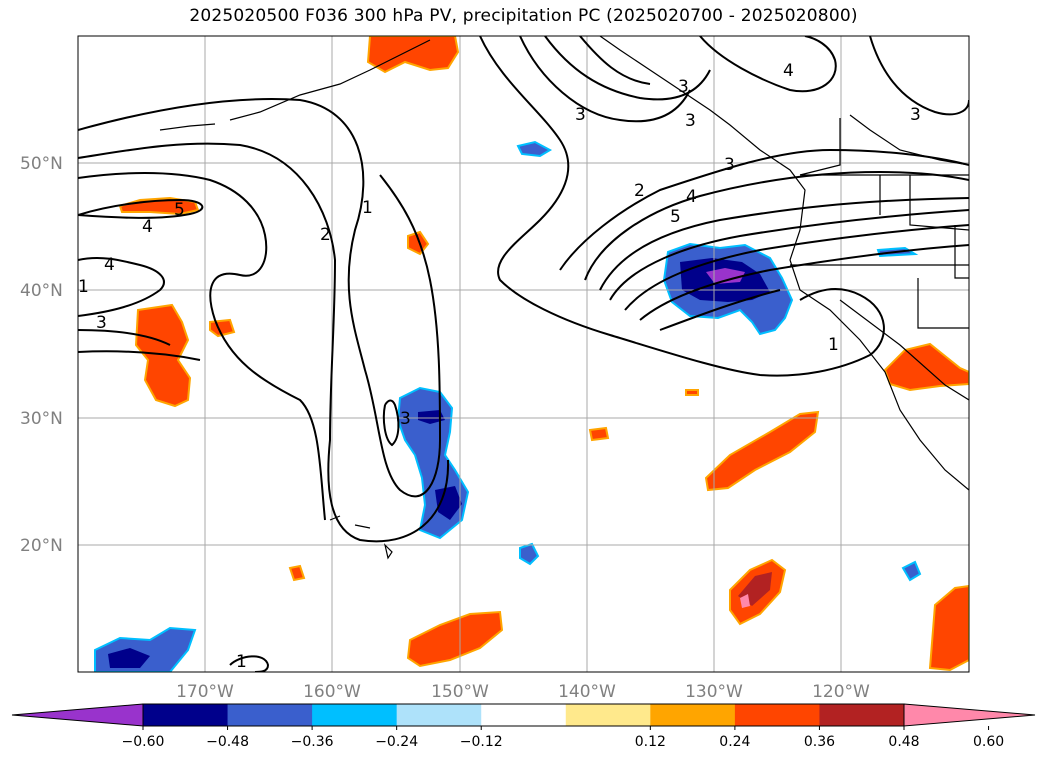 This screenshot has height=765, width=1047. What do you see at coordinates (41, 164) in the screenshot?
I see `lat-label: 50°N` at bounding box center [41, 164].